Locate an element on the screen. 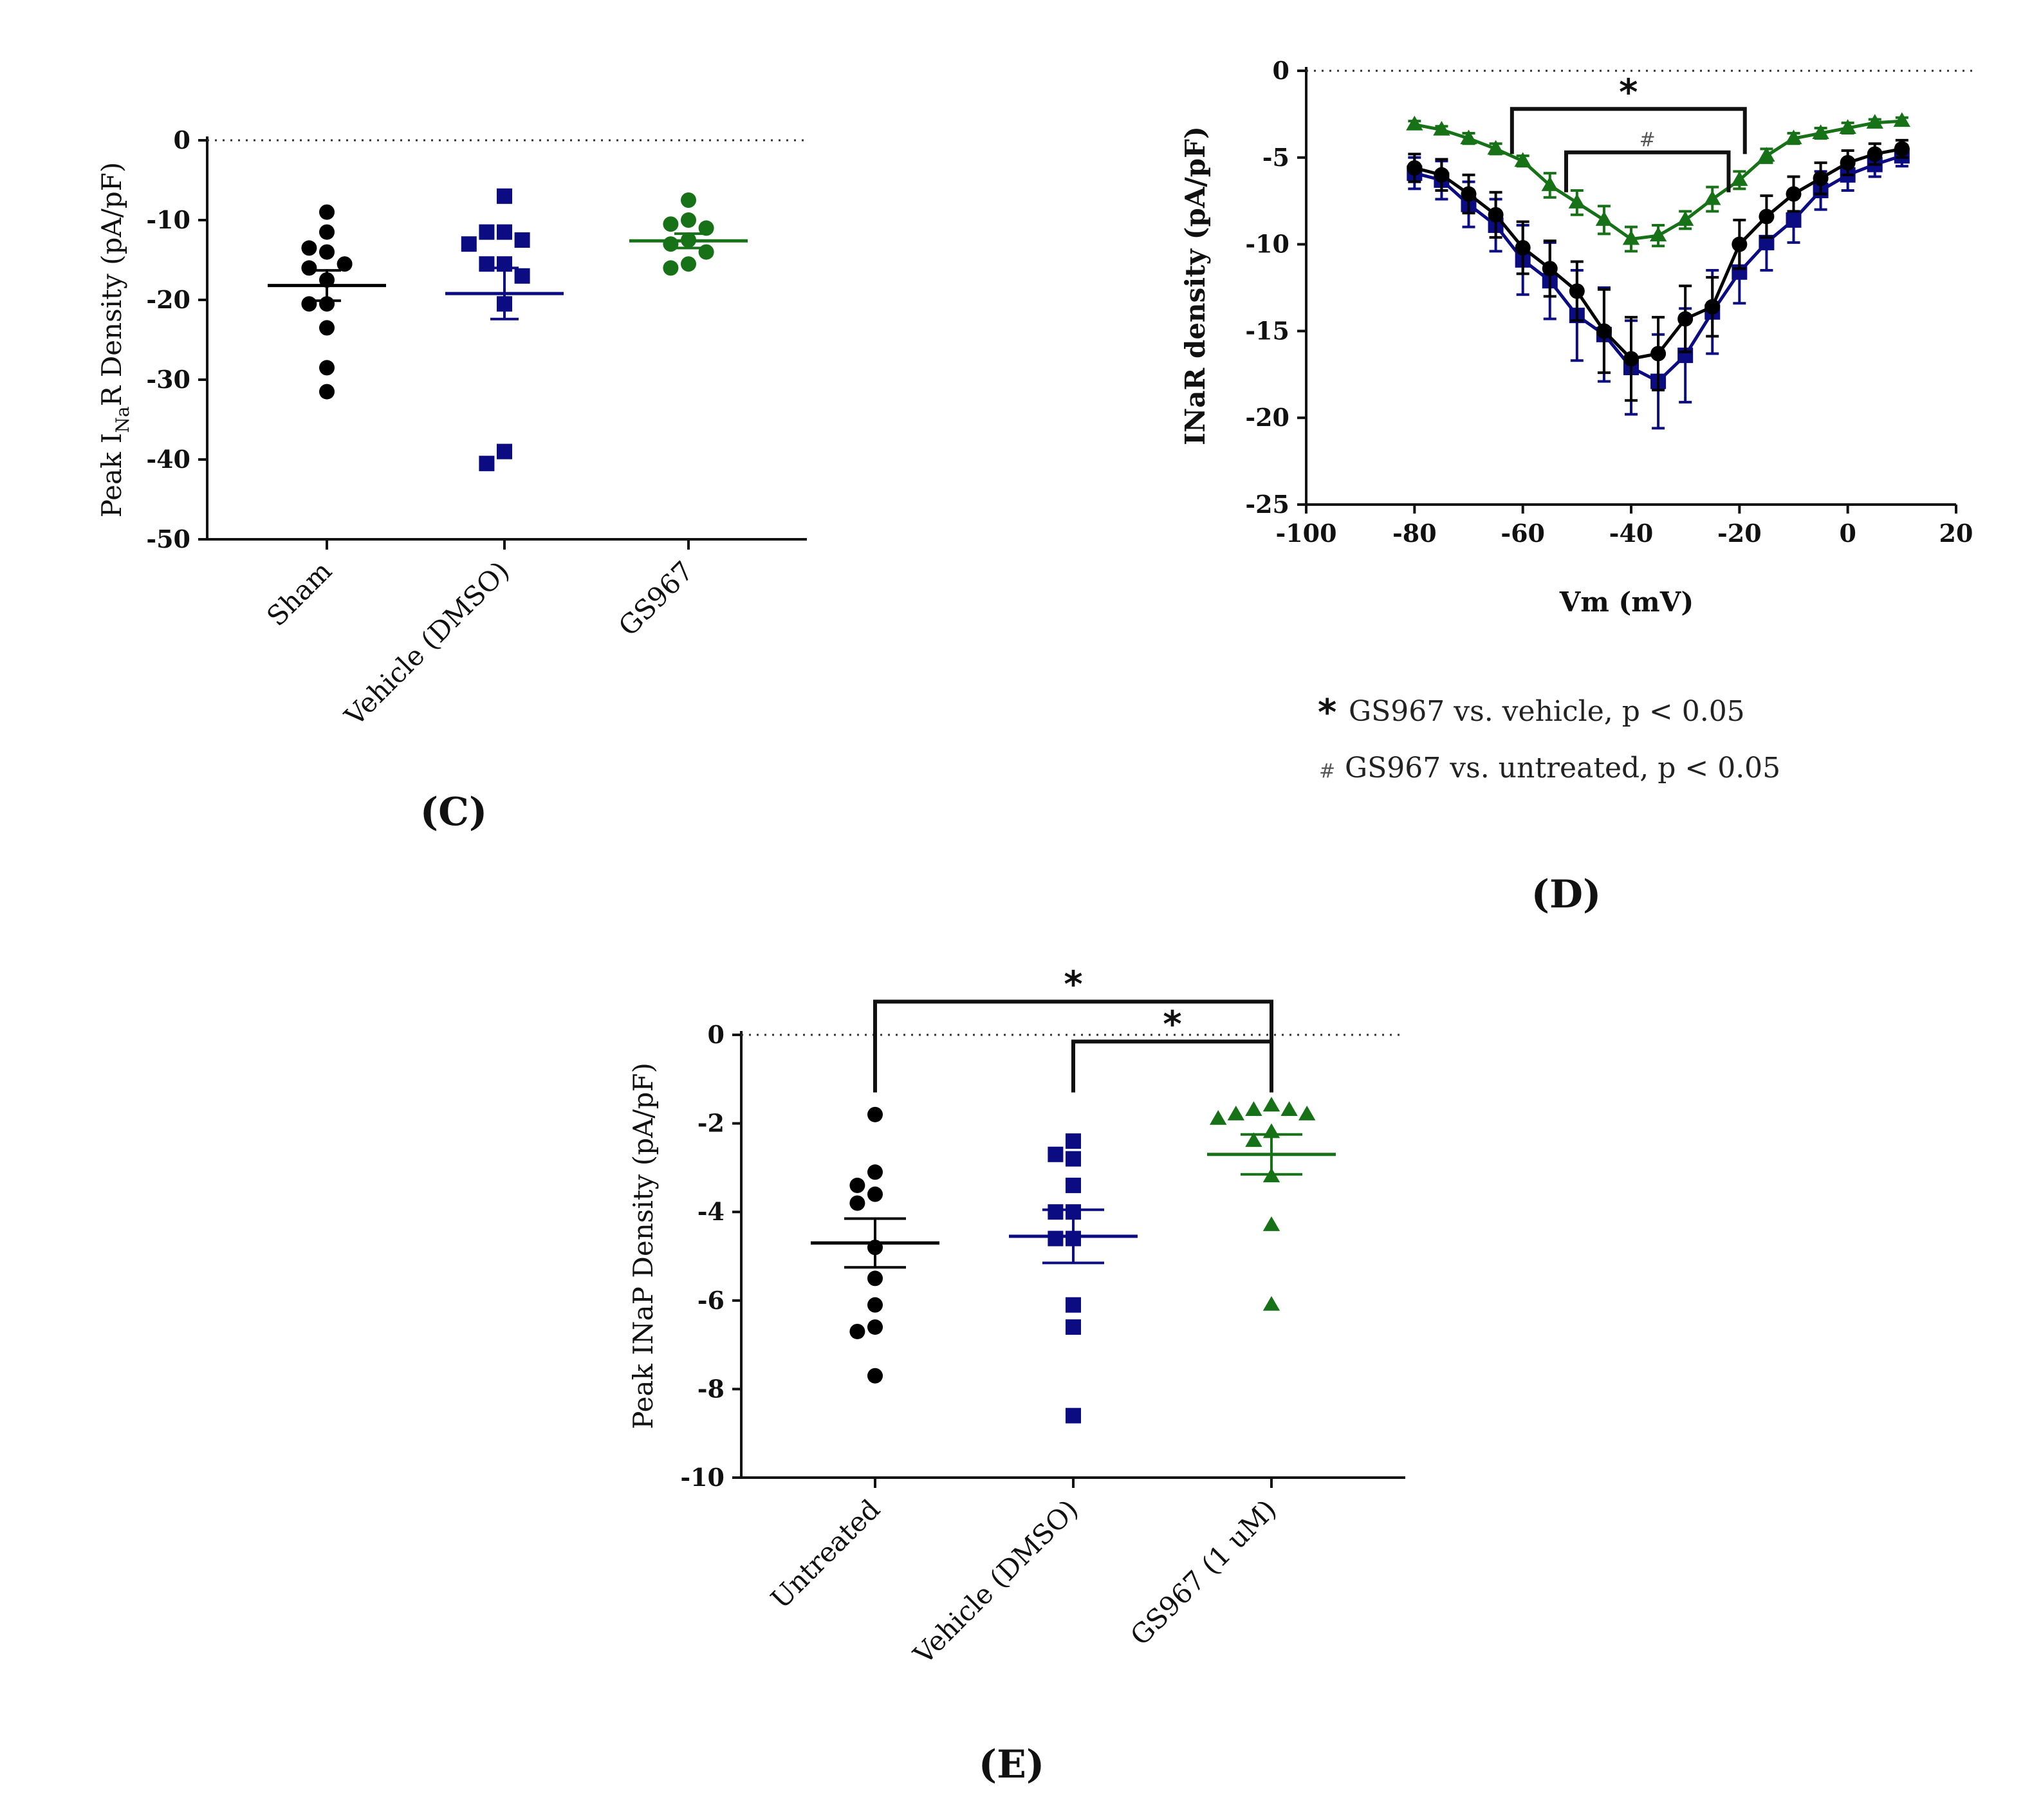 The height and width of the screenshot is (1820, 2023). panel-d-legend-star-text: GS967 vs. vehicle, p < 0.05 is located at coordinates (1547, 711).